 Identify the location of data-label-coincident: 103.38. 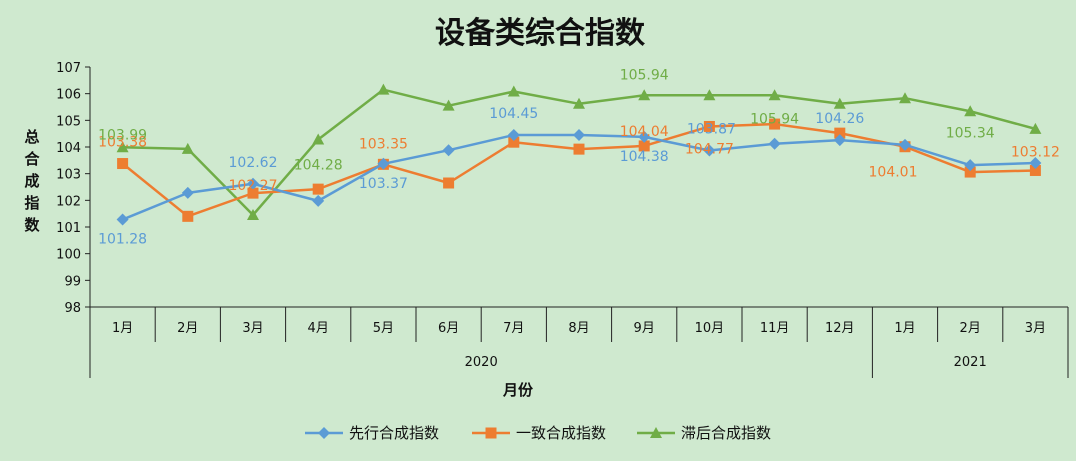
(122, 143).